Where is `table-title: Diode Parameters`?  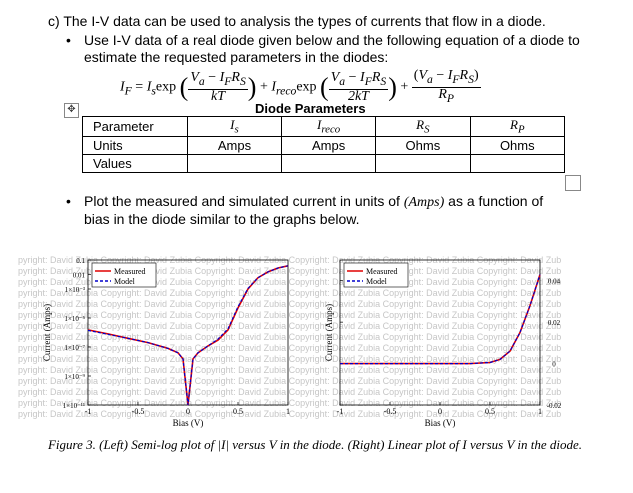
table-title: Diode Parameters is located at coordinates (310, 108).